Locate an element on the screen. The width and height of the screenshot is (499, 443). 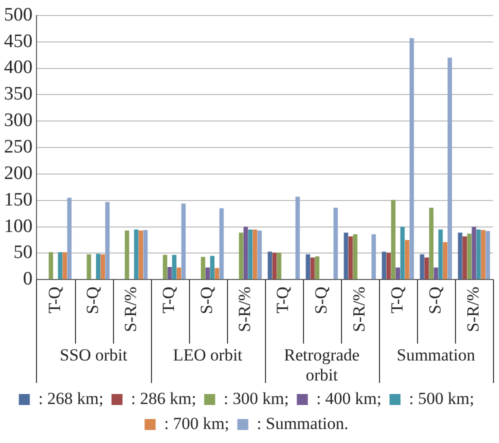
text: Retrograde orbit is located at coordinates (322, 365).